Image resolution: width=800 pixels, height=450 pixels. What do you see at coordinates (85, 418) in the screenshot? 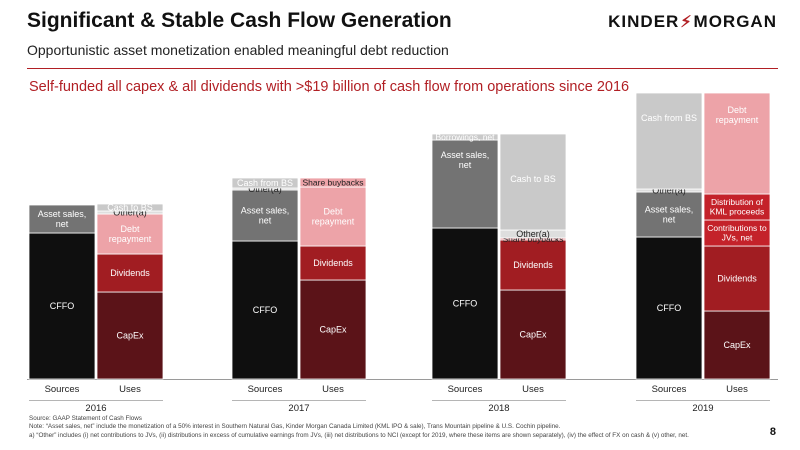
I see `footnote-source: Source: GAAP Statement of Cash Flows` at bounding box center [85, 418].